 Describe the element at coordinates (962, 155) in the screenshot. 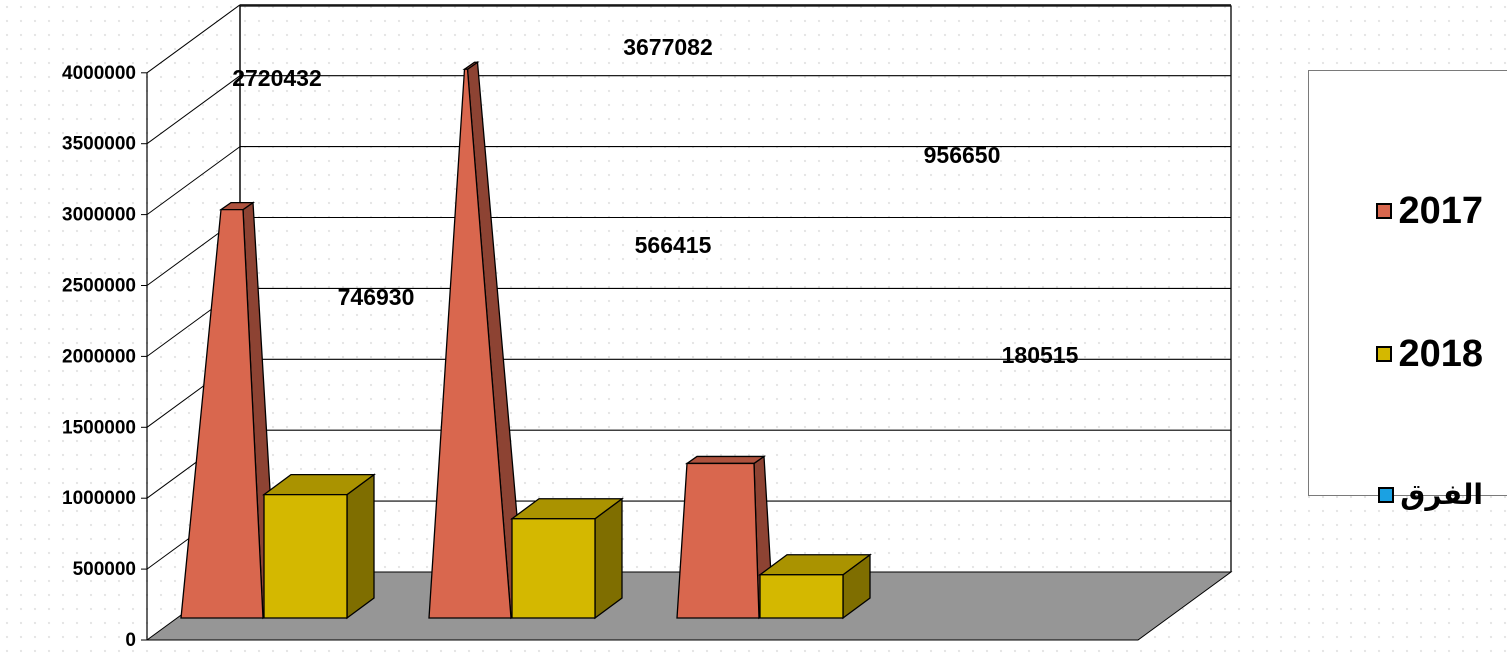

I see `data-label: 956650` at that location.